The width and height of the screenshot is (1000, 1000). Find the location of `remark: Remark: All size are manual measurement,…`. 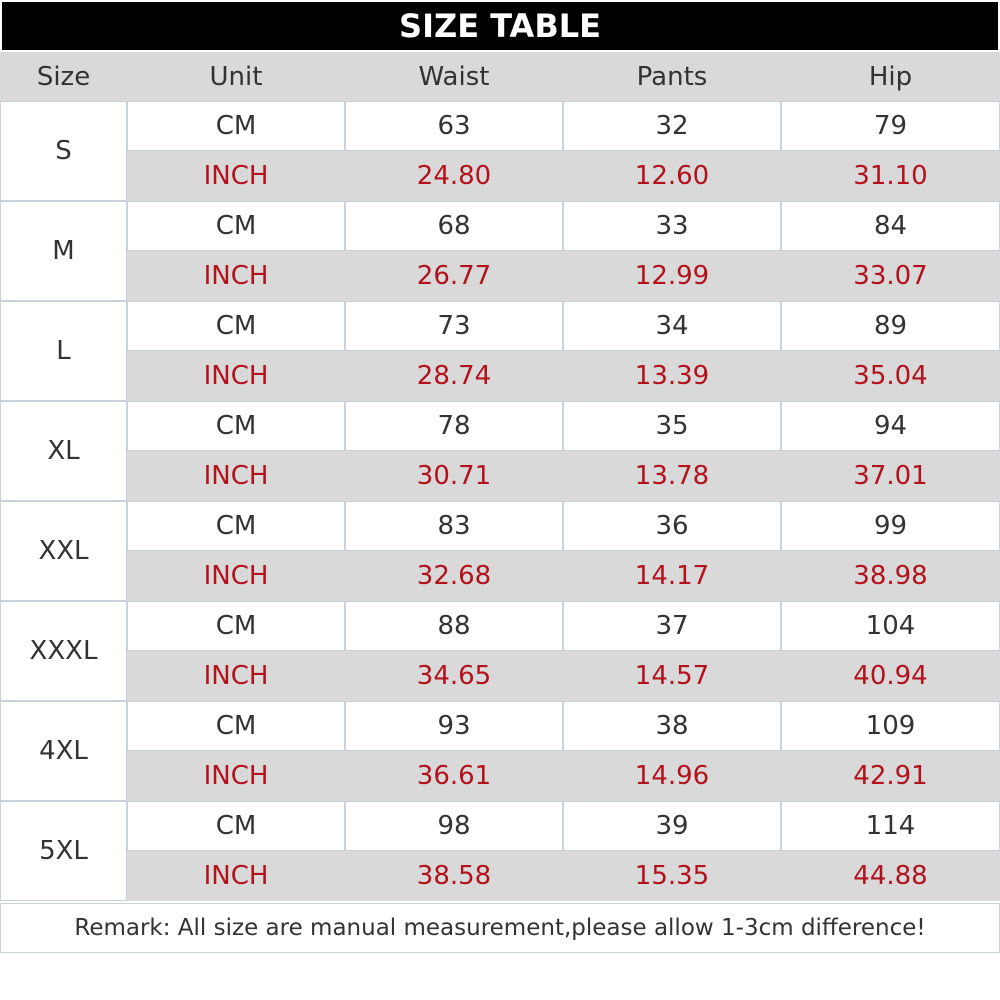

remark: Remark: All size are manual measurement,… is located at coordinates (500, 928).